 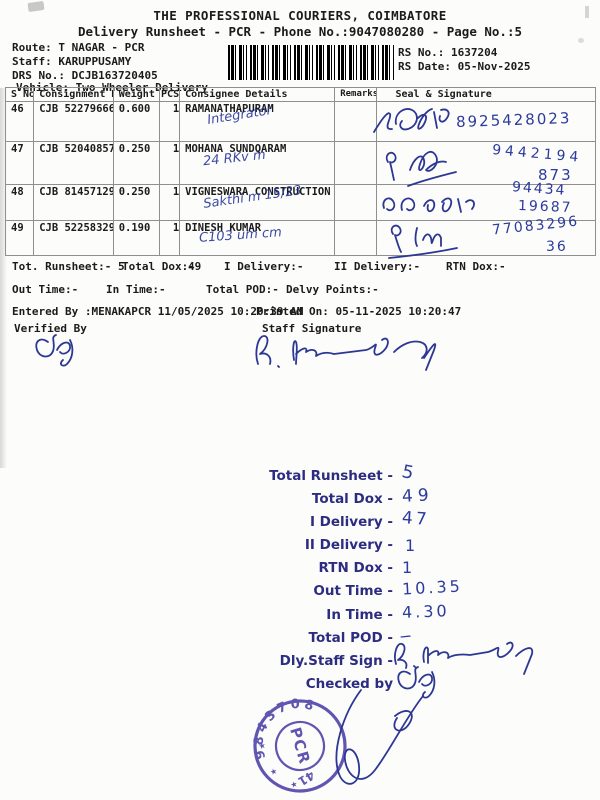 I want to click on summary-label: II Delivery -, so click(x=348, y=545).